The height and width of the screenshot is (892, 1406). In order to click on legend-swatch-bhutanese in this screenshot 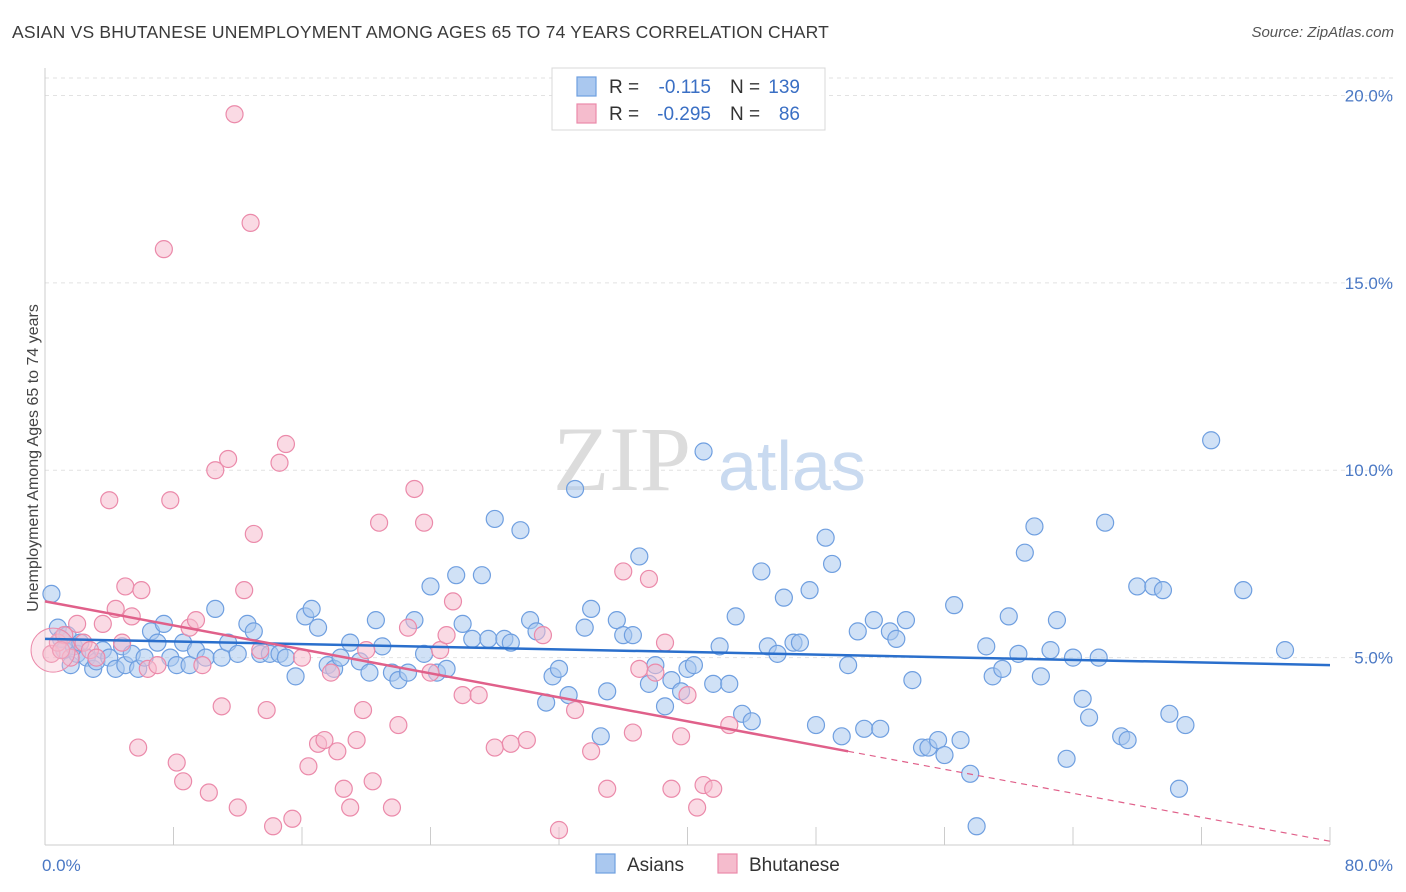, I will do `click(586, 113)`.